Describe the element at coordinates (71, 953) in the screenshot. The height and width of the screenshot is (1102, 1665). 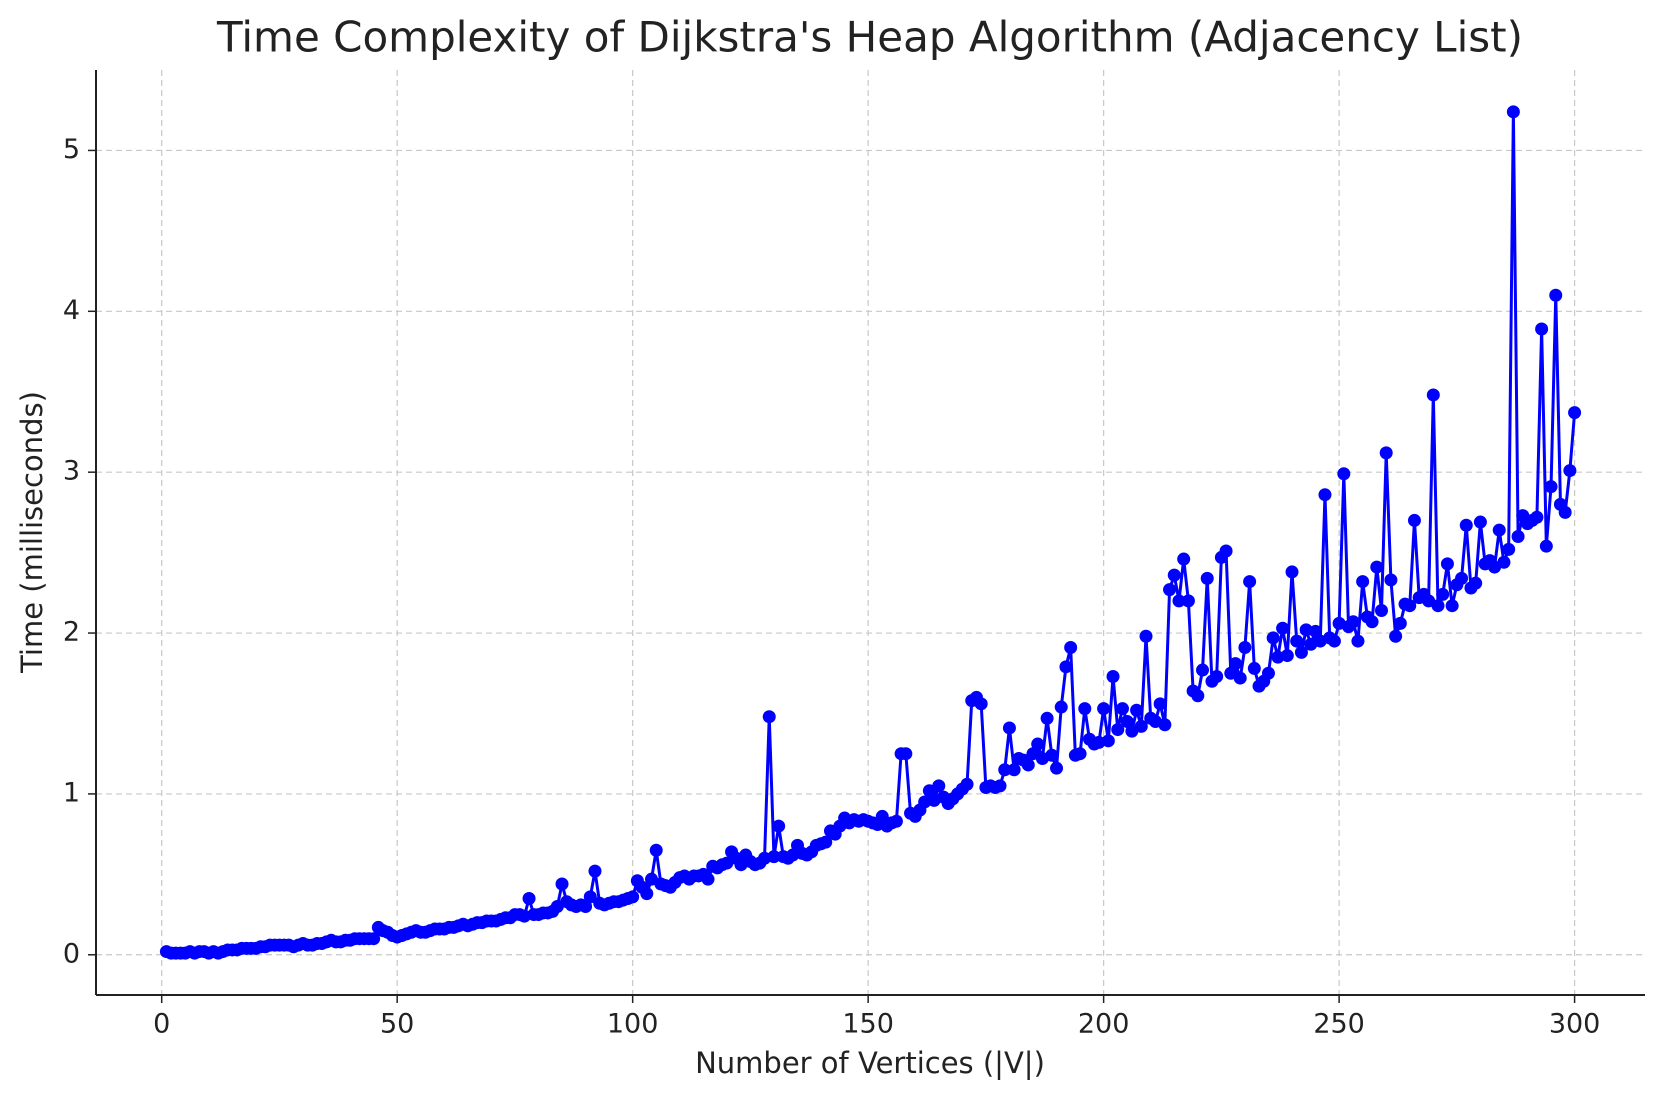
I see `y-tick-label: 0` at that location.